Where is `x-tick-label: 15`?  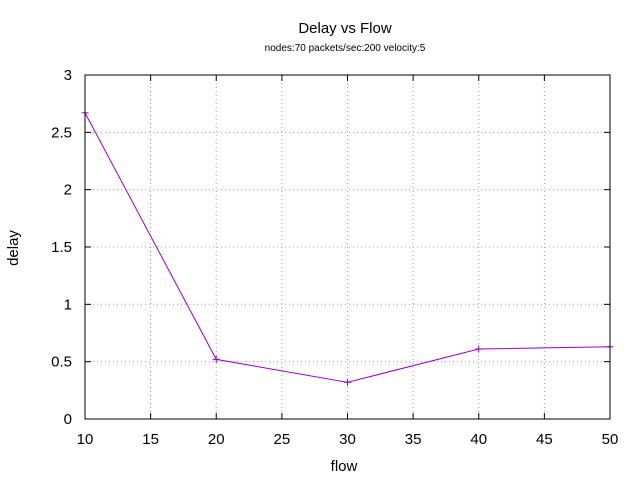 x-tick-label: 15 is located at coordinates (150, 439).